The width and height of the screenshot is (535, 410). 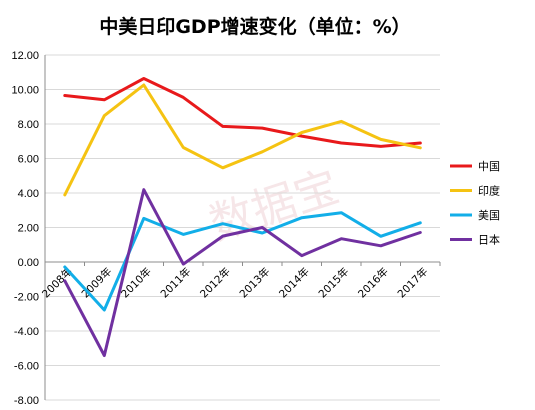 I want to click on series-line-中国, so click(x=242, y=112).